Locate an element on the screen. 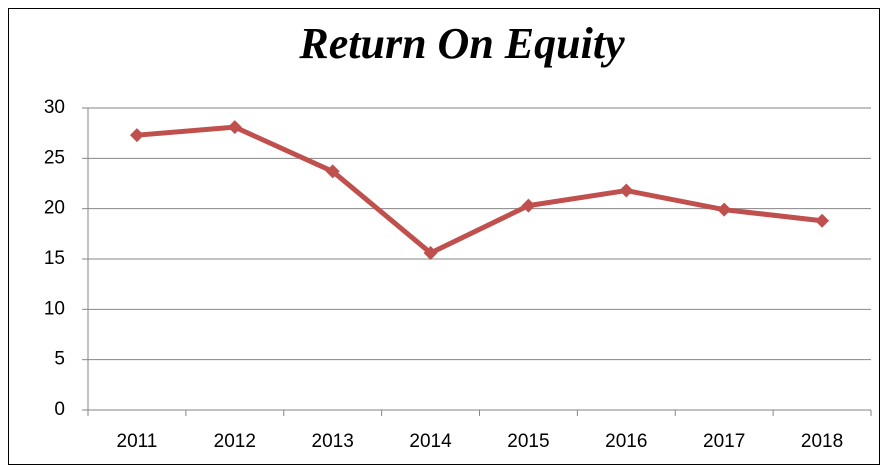  y-tick-label: 10 is located at coordinates (54, 308).